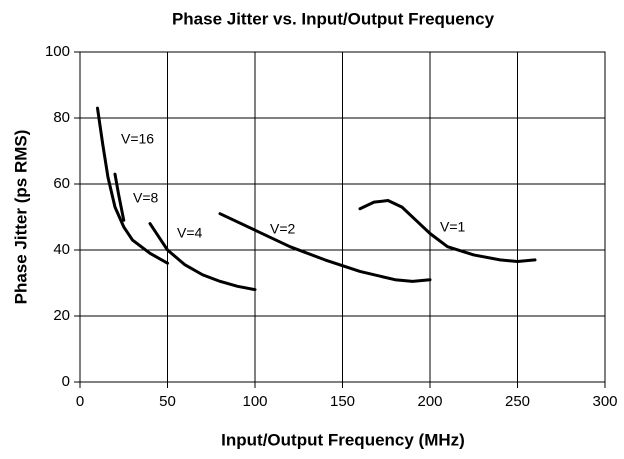  Describe the element at coordinates (57, 51) in the screenshot. I see `y-tick-label: 100` at that location.